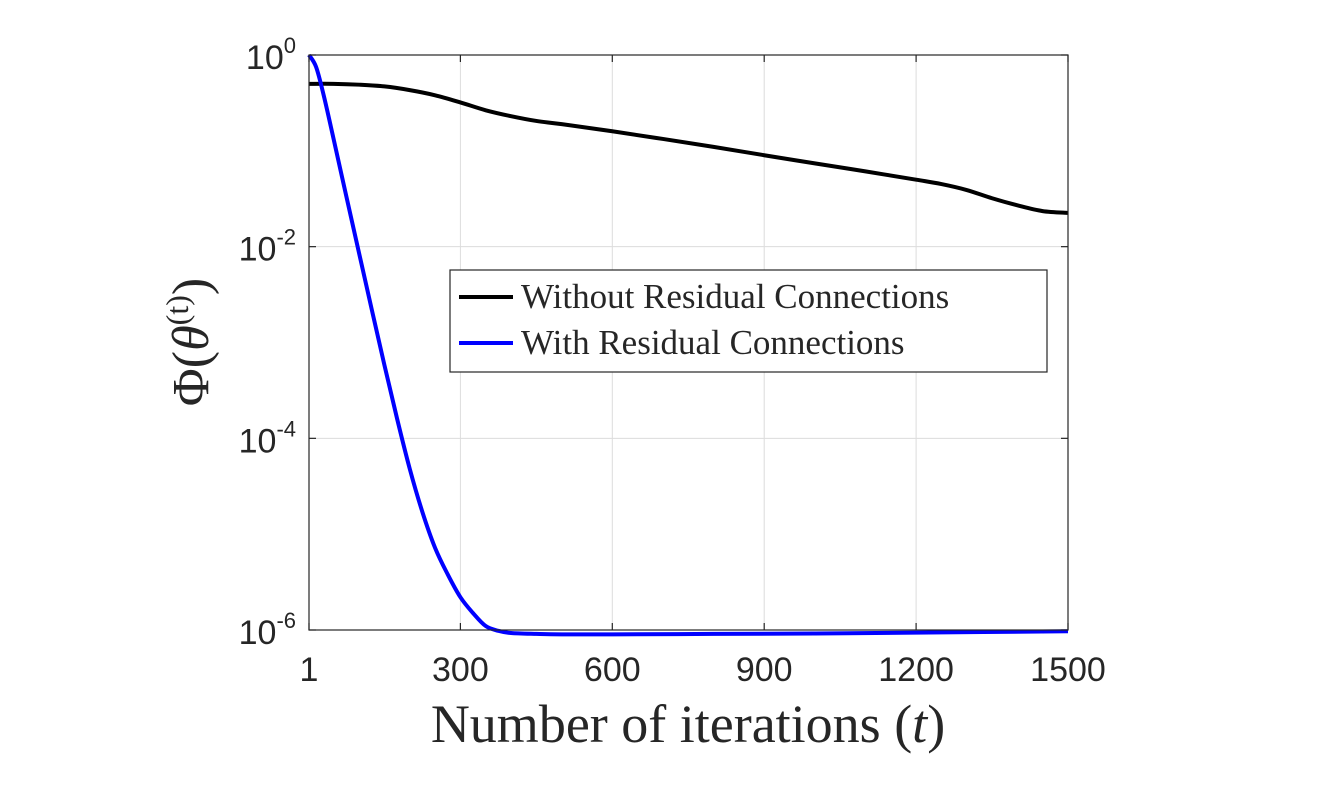 This screenshot has height=808, width=1320. Describe the element at coordinates (916, 670) in the screenshot. I see `x-tick-label: 1200` at that location.